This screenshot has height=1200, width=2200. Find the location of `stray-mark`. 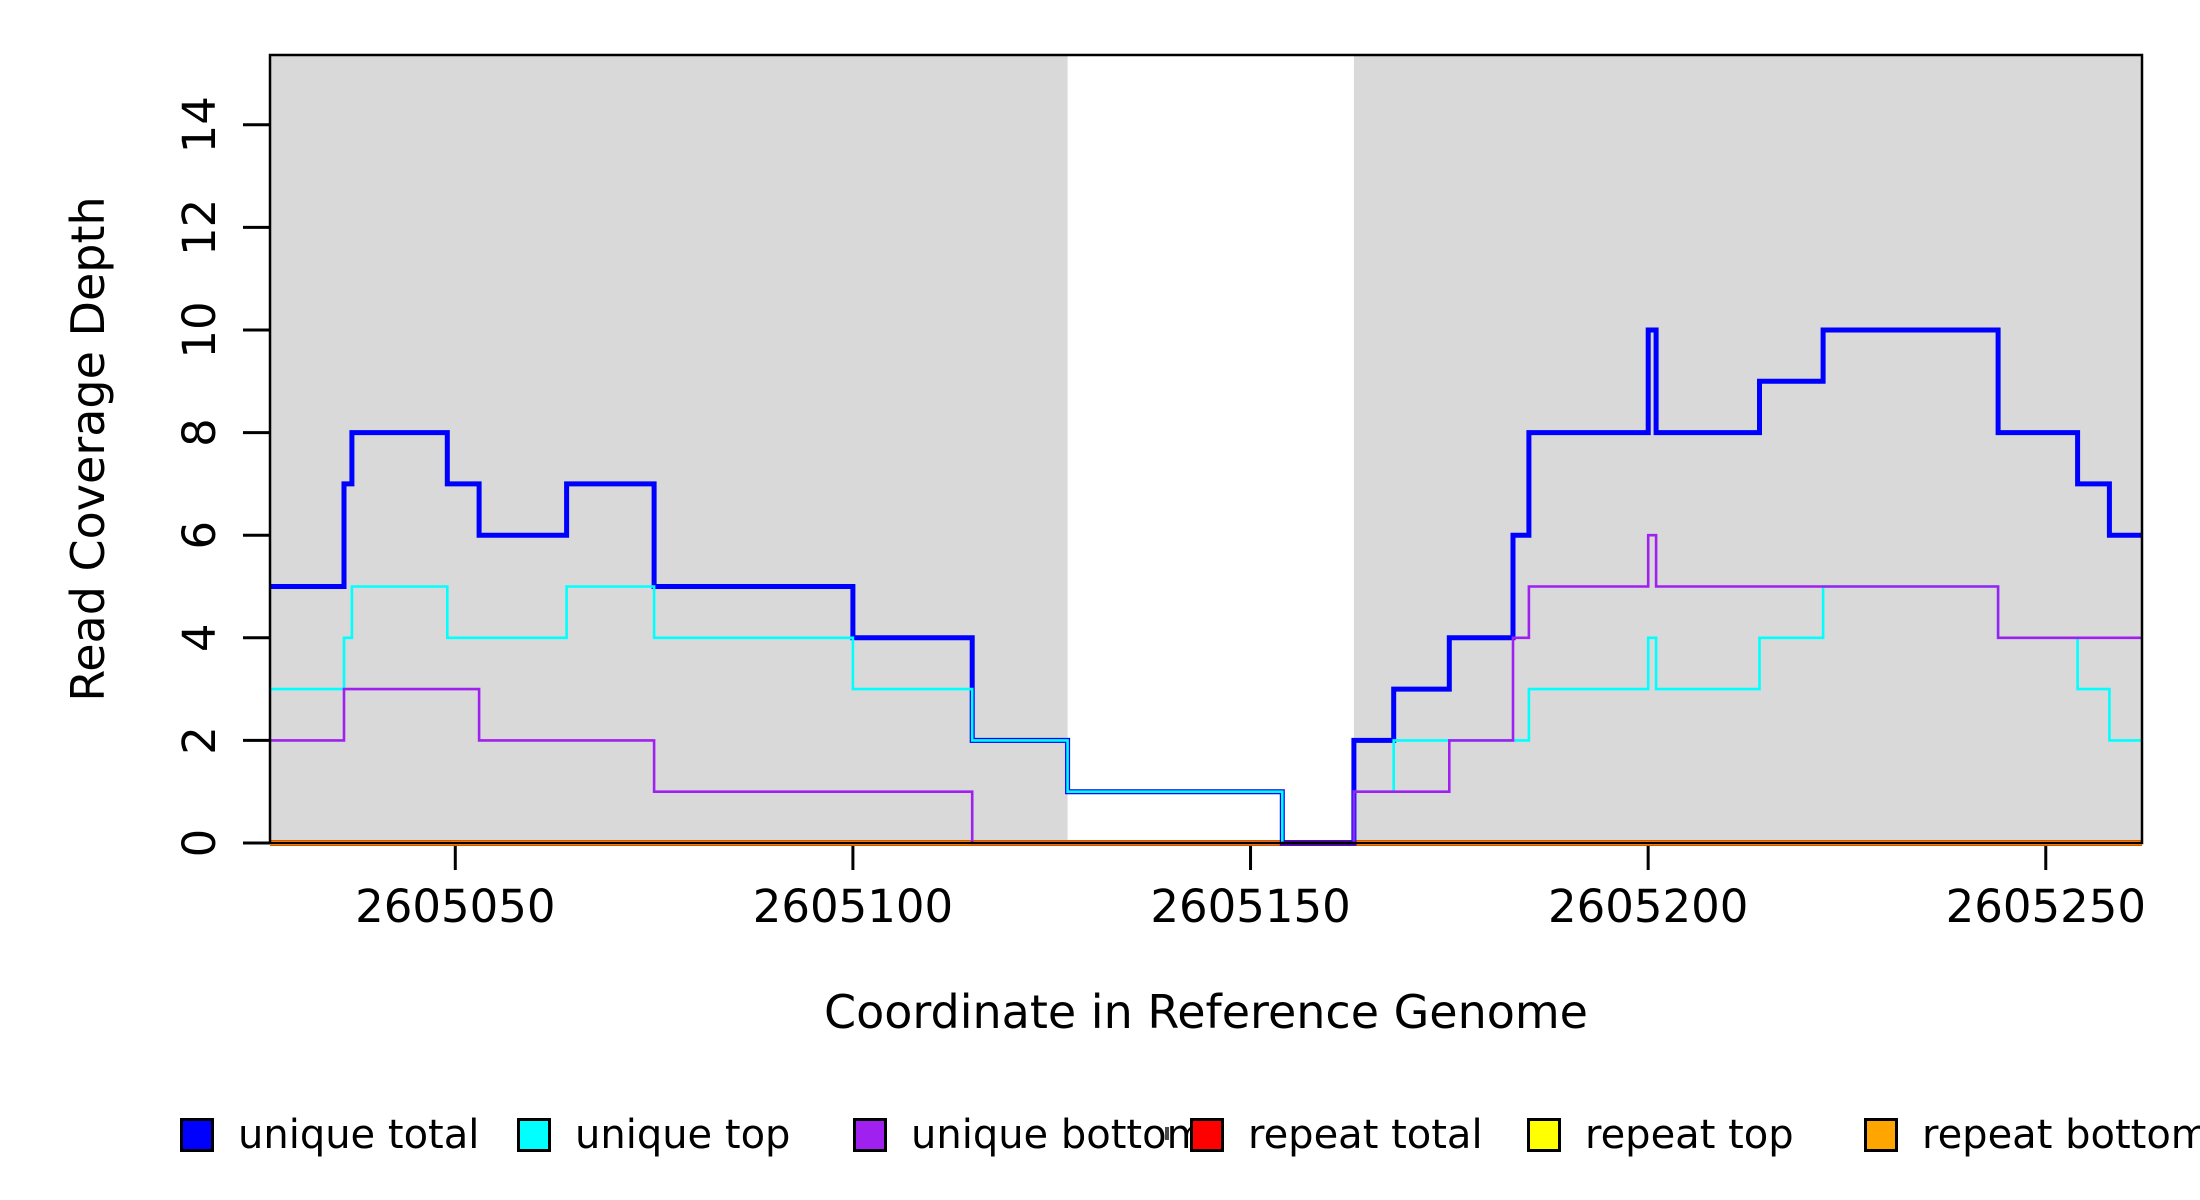

stray-mark is located at coordinates (1167, 1133).